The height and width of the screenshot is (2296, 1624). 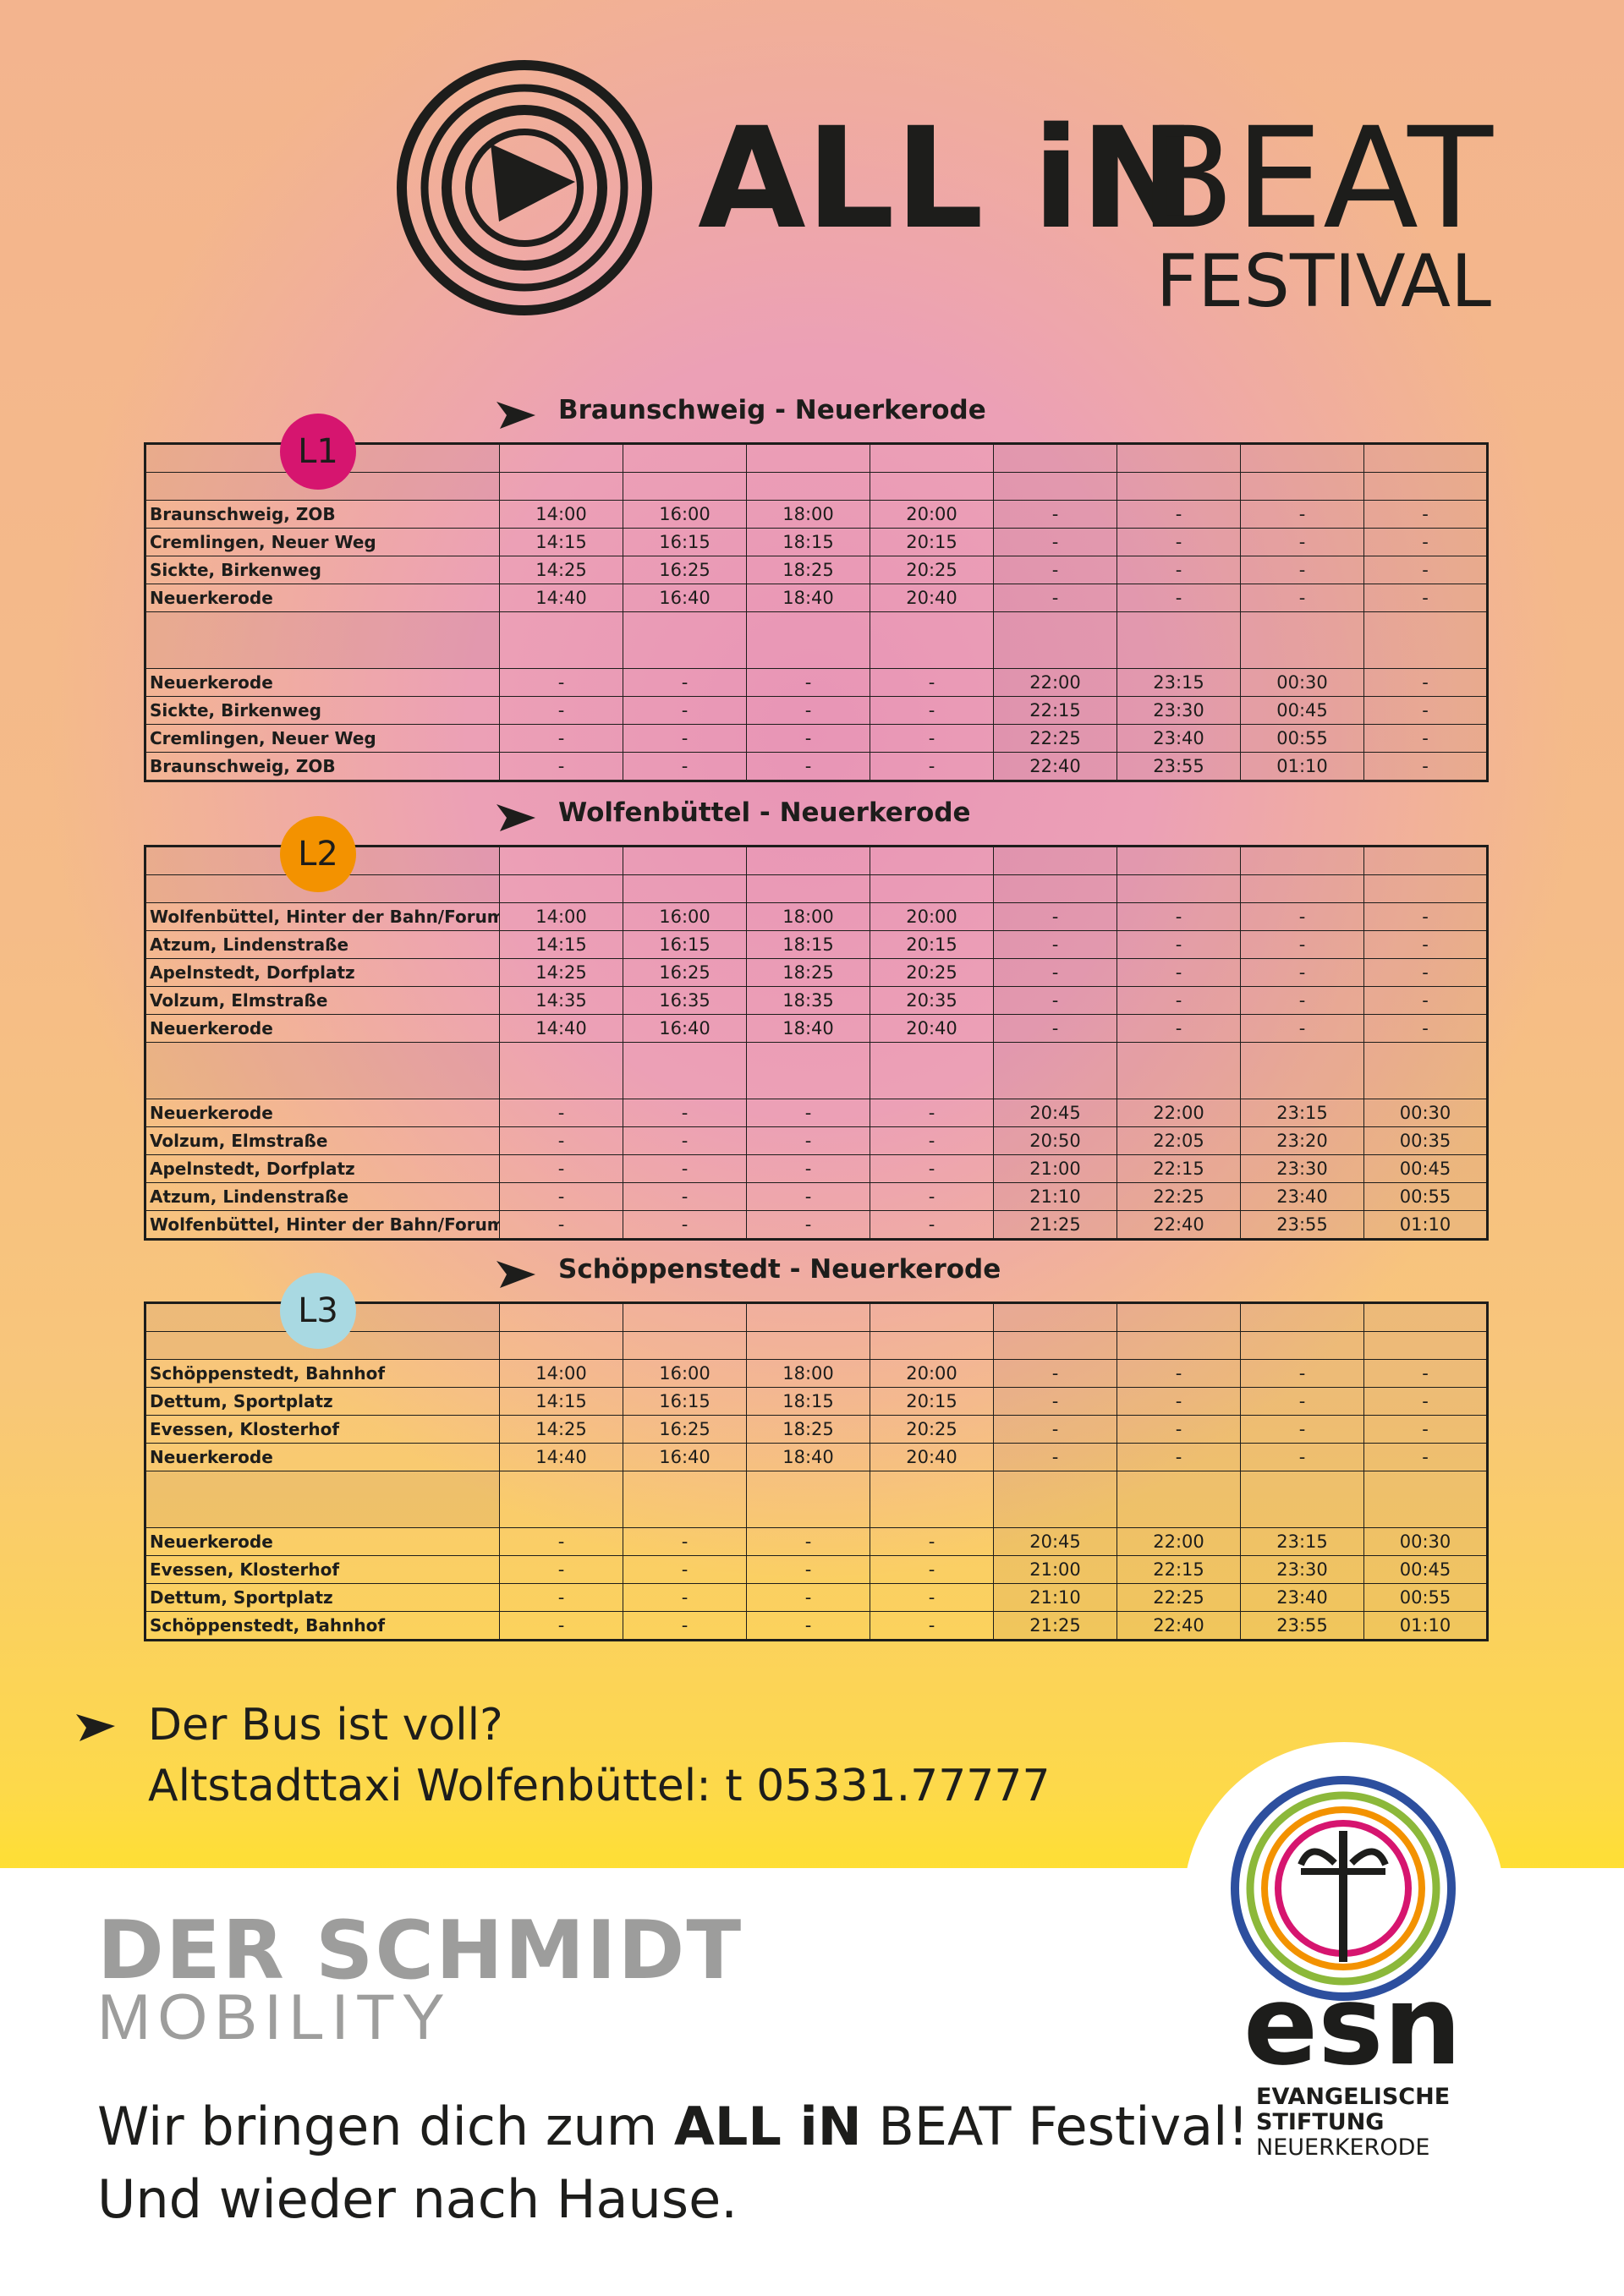 What do you see at coordinates (932, 1402) in the screenshot?
I see `departure-time: 20:15` at bounding box center [932, 1402].